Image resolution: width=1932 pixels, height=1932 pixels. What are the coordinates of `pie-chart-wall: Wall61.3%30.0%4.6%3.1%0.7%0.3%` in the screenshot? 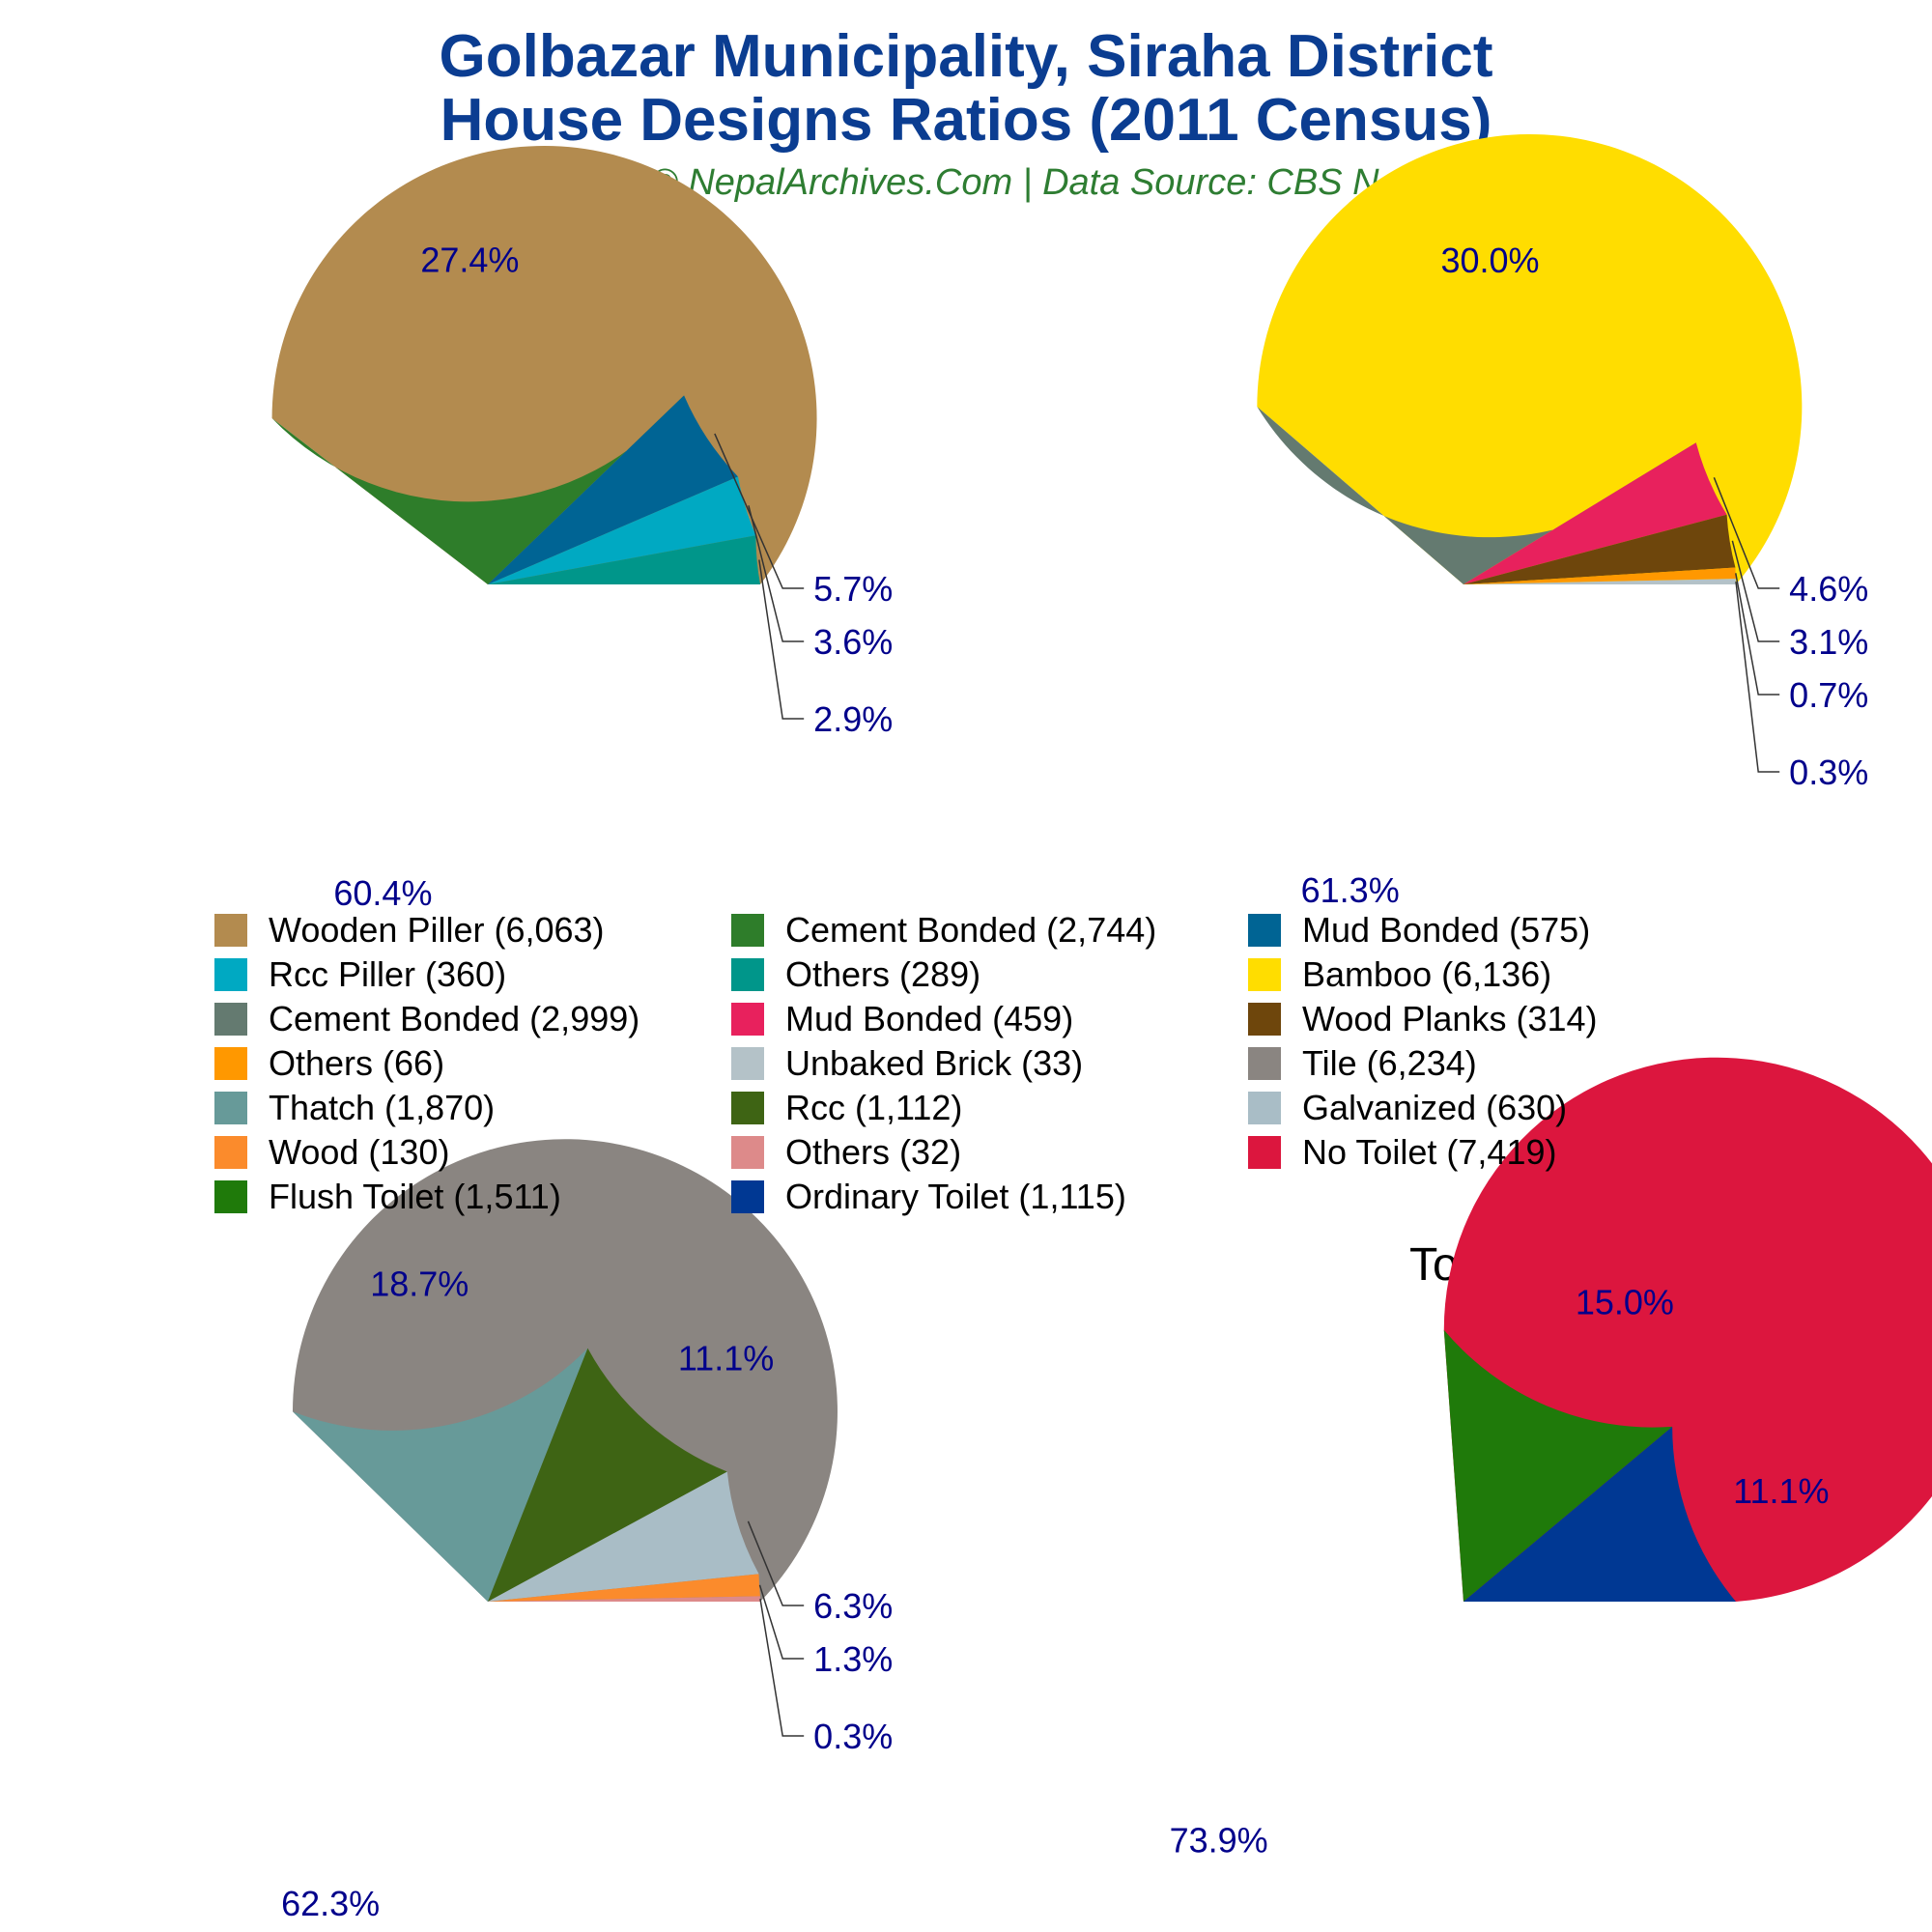 It's located at (1562, 521).